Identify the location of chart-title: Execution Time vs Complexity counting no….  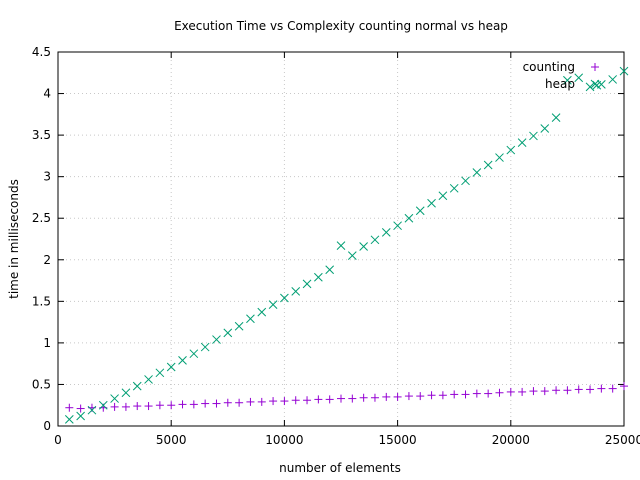
(341, 26).